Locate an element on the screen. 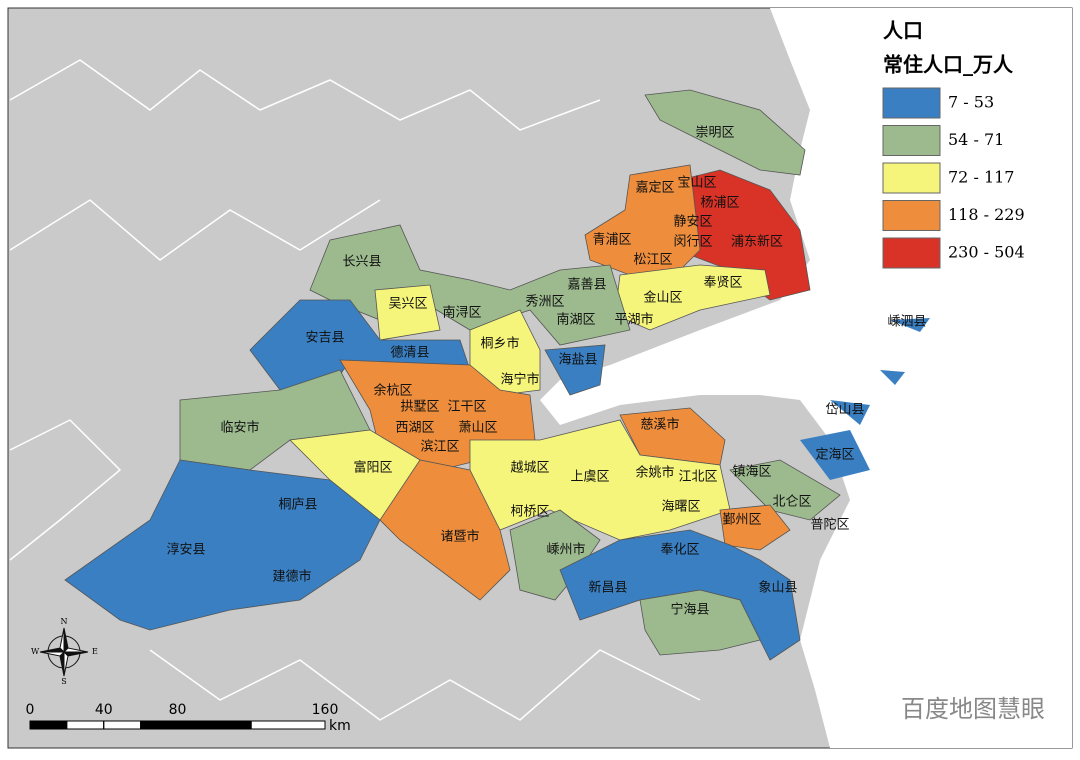  district-label: 江北区 is located at coordinates (697, 477).